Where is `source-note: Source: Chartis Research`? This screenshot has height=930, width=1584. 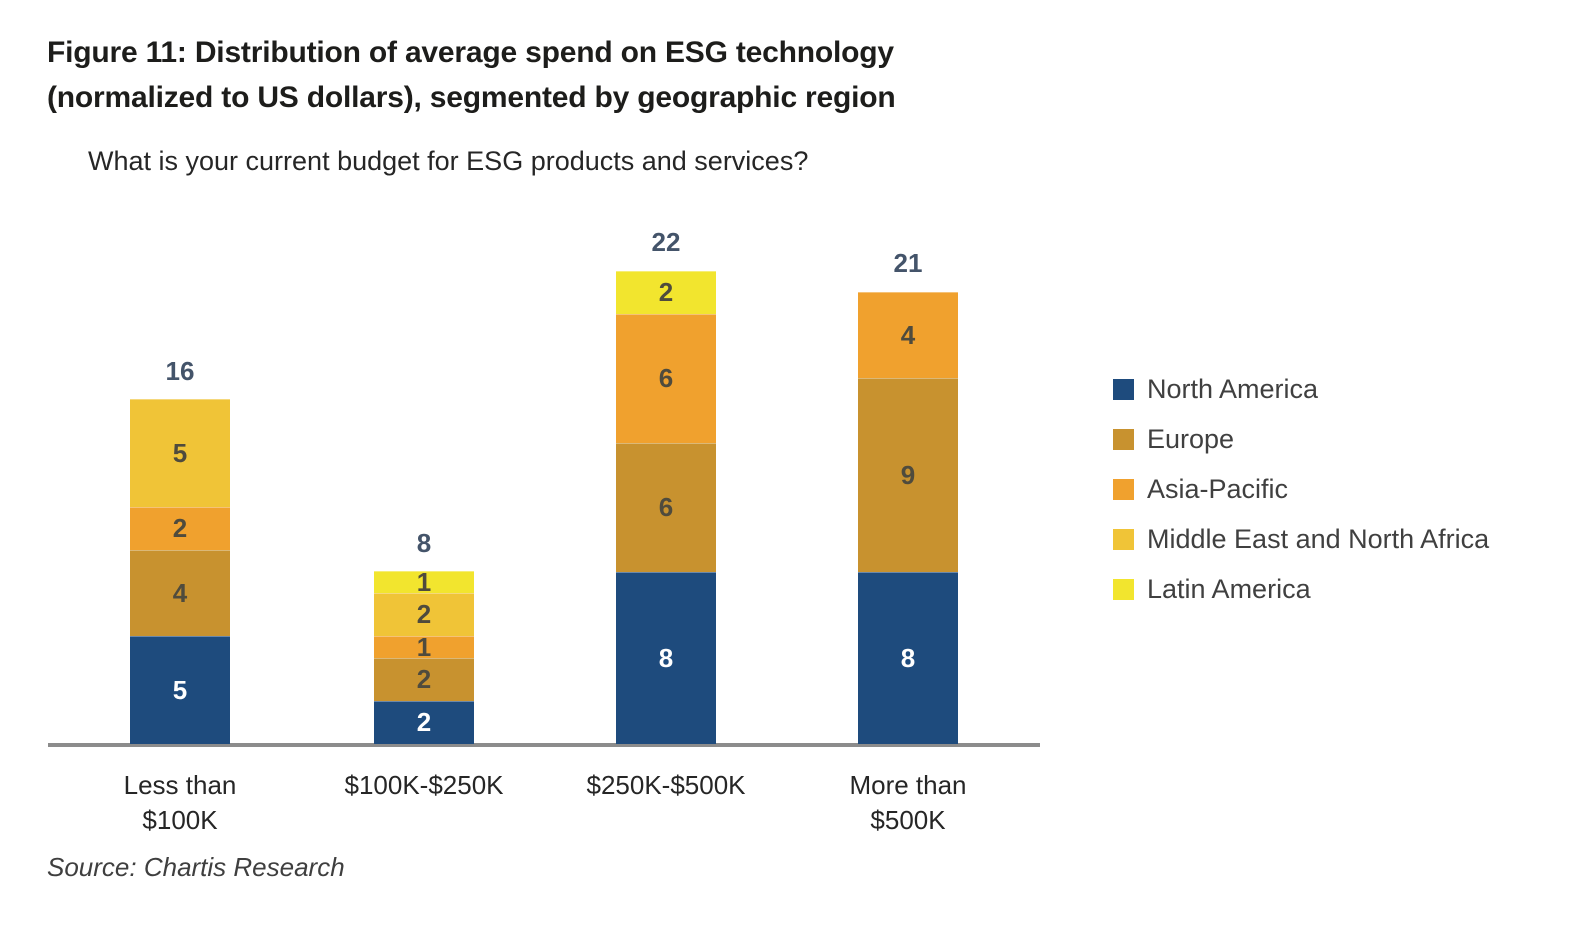 source-note: Source: Chartis Research is located at coordinates (196, 867).